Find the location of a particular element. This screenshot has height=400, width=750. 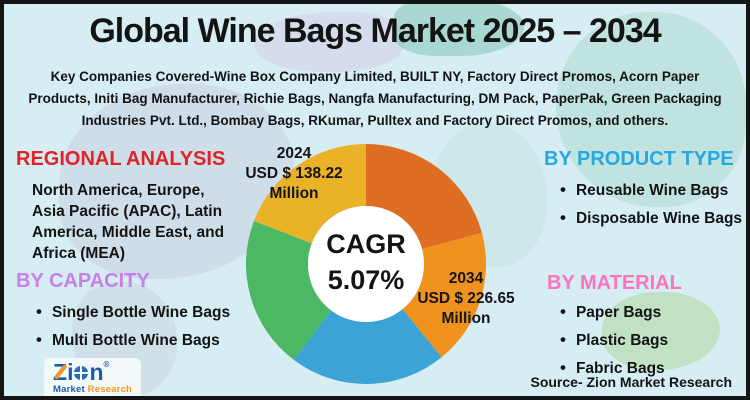

logo-wordmark: Zin® is located at coordinates (92, 372).